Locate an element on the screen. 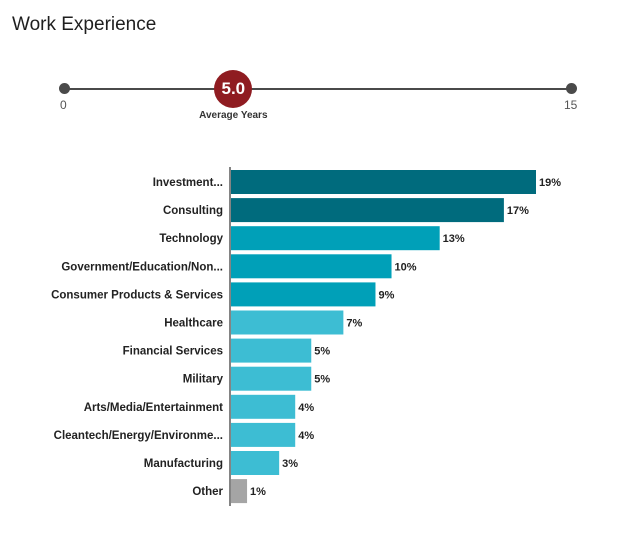 The width and height of the screenshot is (627, 535). category-label: Other is located at coordinates (207, 492).